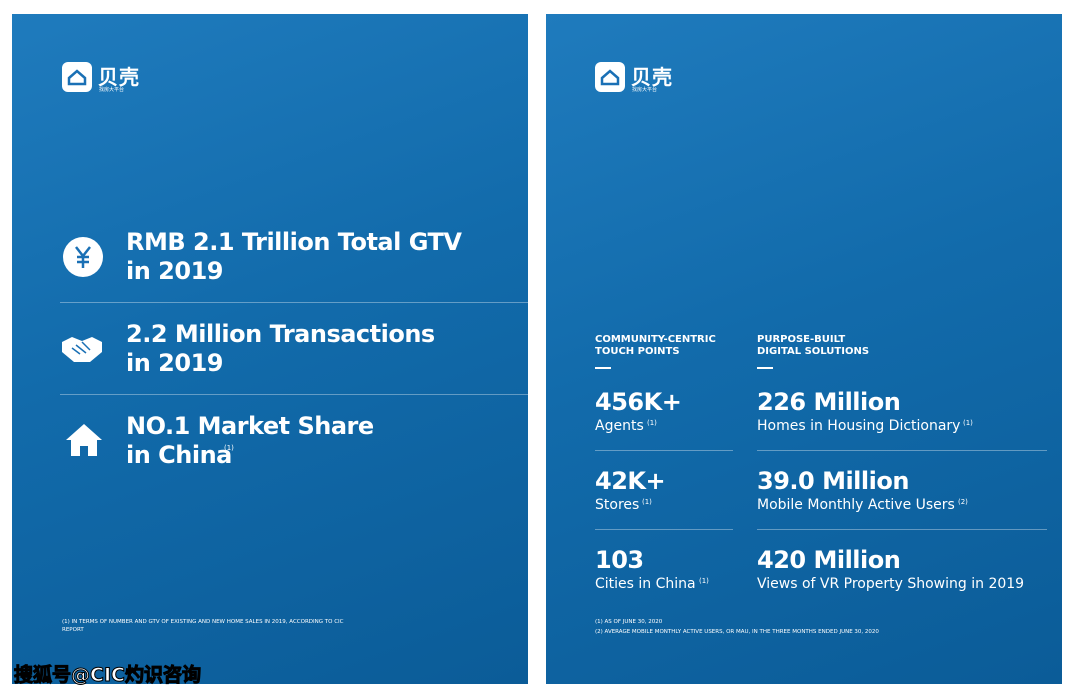 Image resolution: width=1080 pixels, height=697 pixels. What do you see at coordinates (82, 349) in the screenshot?
I see `handshake-icon` at bounding box center [82, 349].